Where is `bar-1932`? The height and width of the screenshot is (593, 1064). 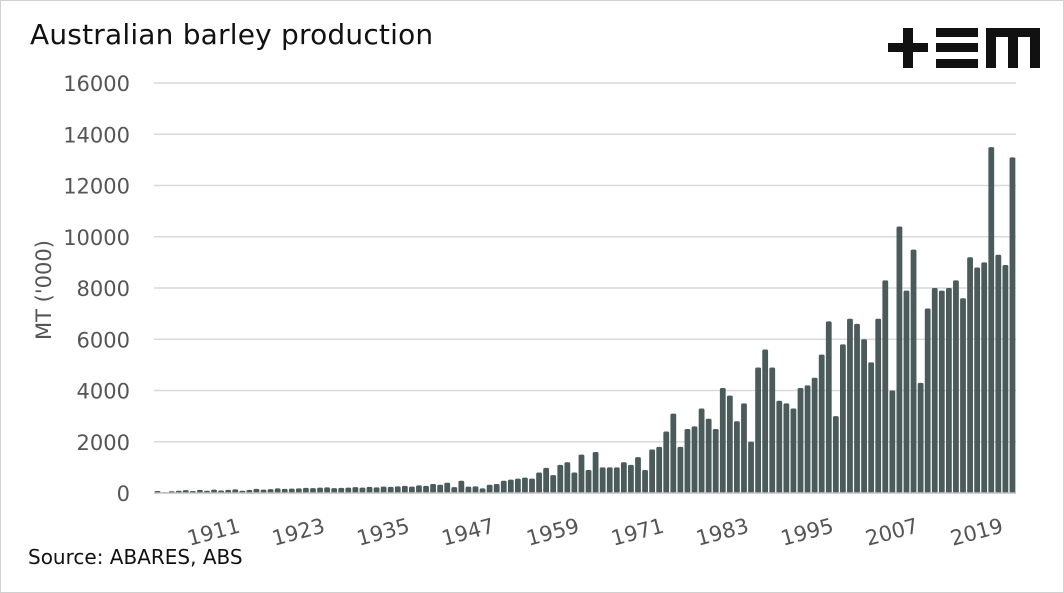 bar-1932 is located at coordinates (383, 489).